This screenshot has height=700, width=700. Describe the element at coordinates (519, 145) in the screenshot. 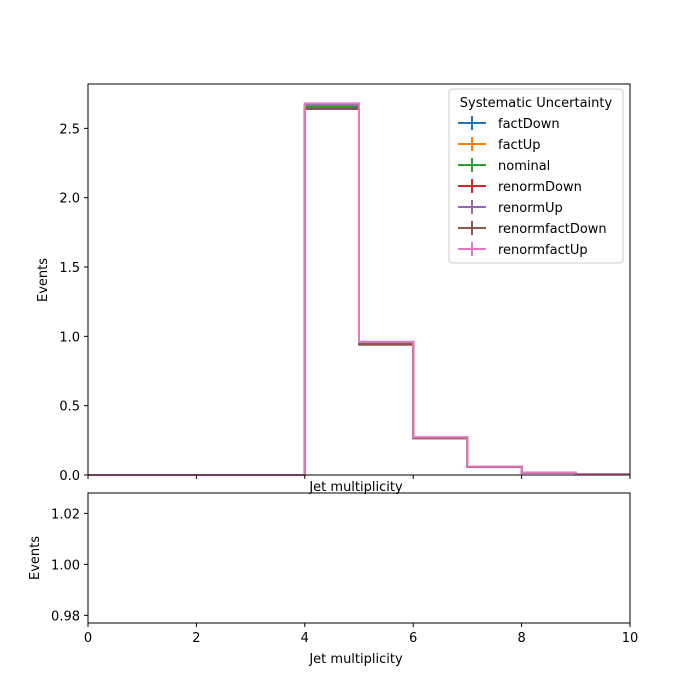

I see `legend-label-factUp: factUp` at that location.